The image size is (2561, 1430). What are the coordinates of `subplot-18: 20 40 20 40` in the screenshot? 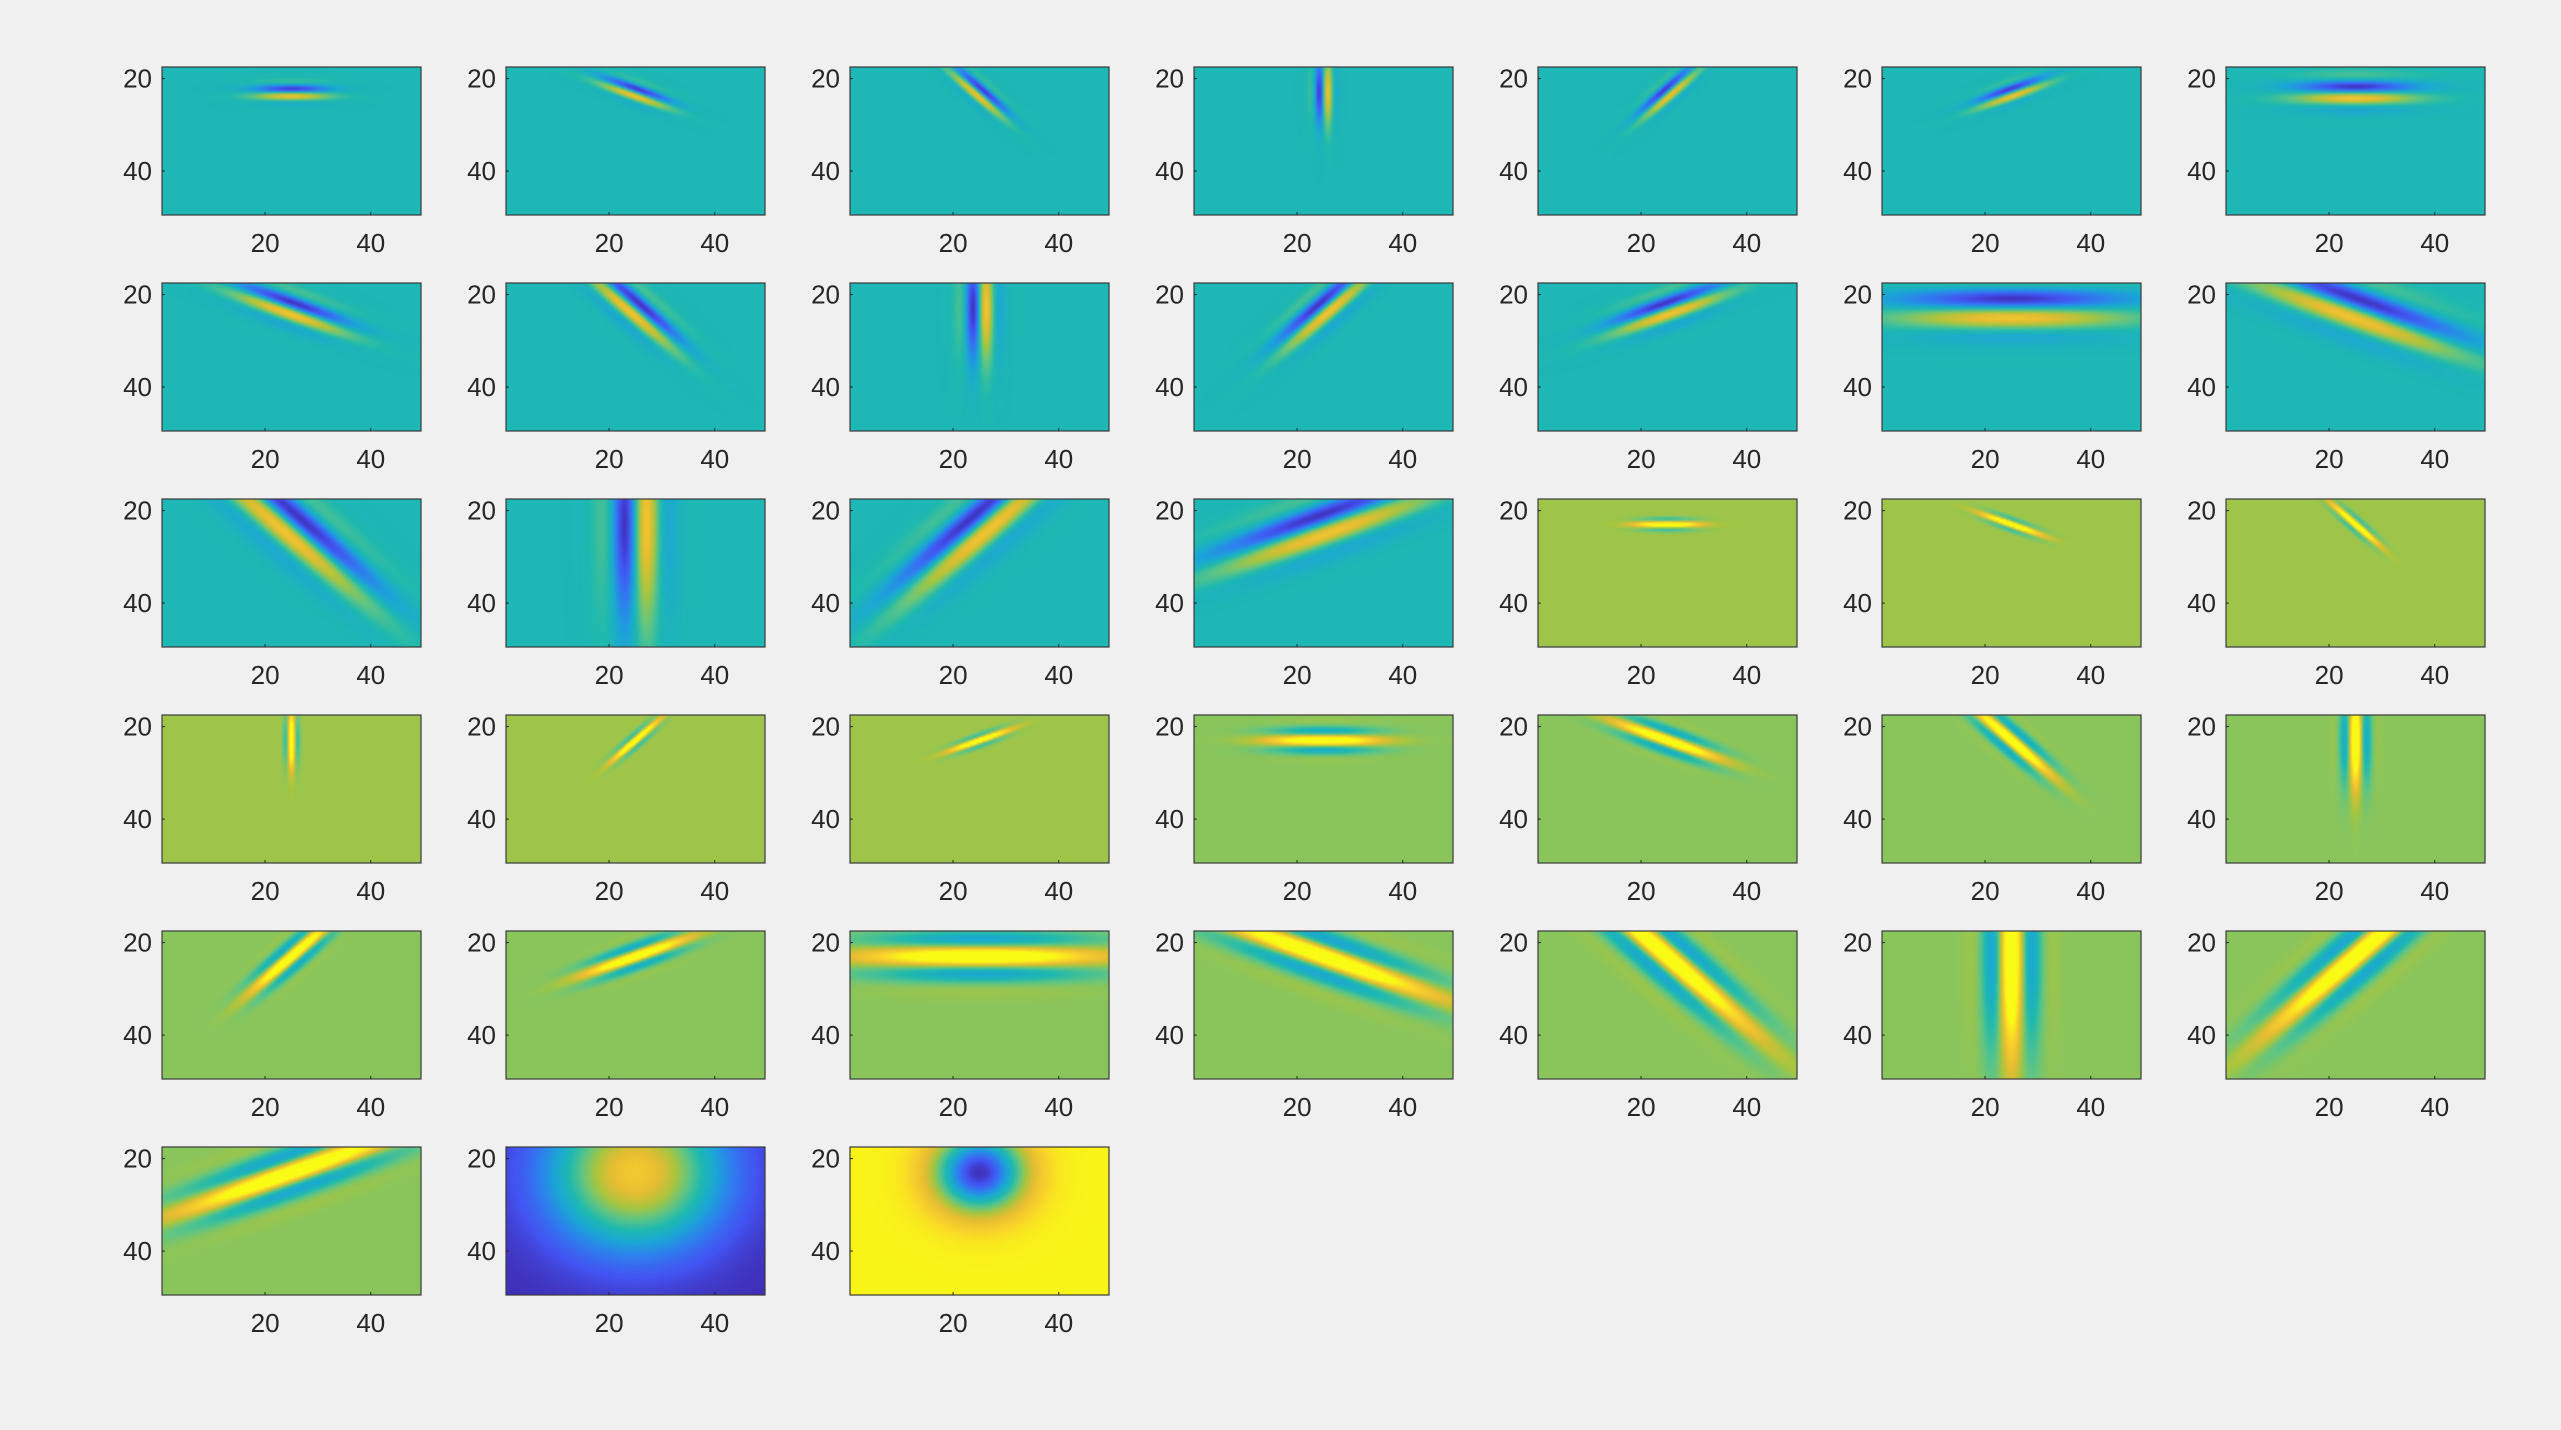 It's located at (1304, 593).